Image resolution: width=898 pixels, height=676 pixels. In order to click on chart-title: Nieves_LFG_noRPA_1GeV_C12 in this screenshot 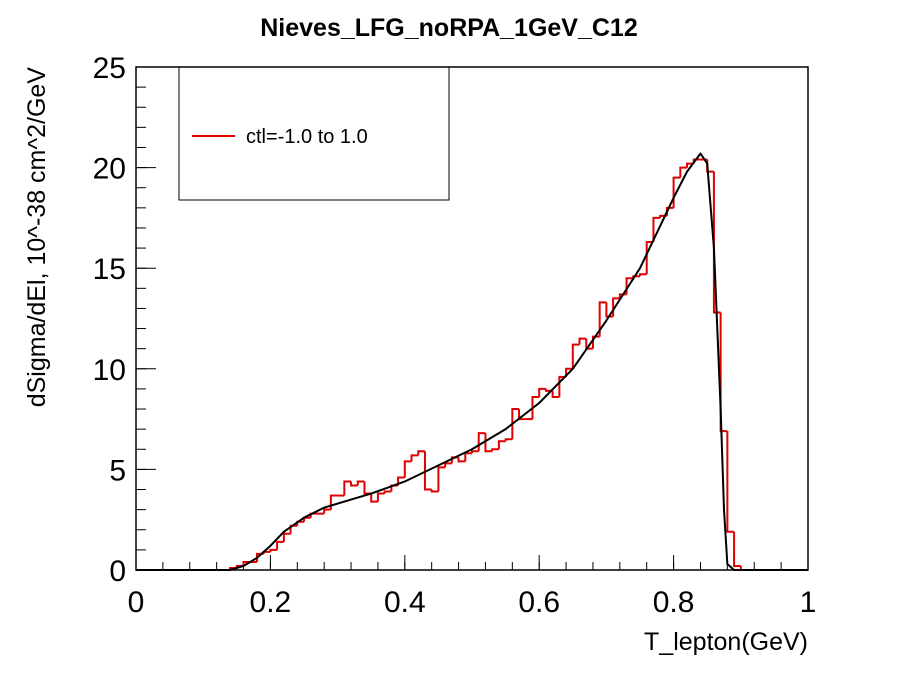, I will do `click(448, 28)`.